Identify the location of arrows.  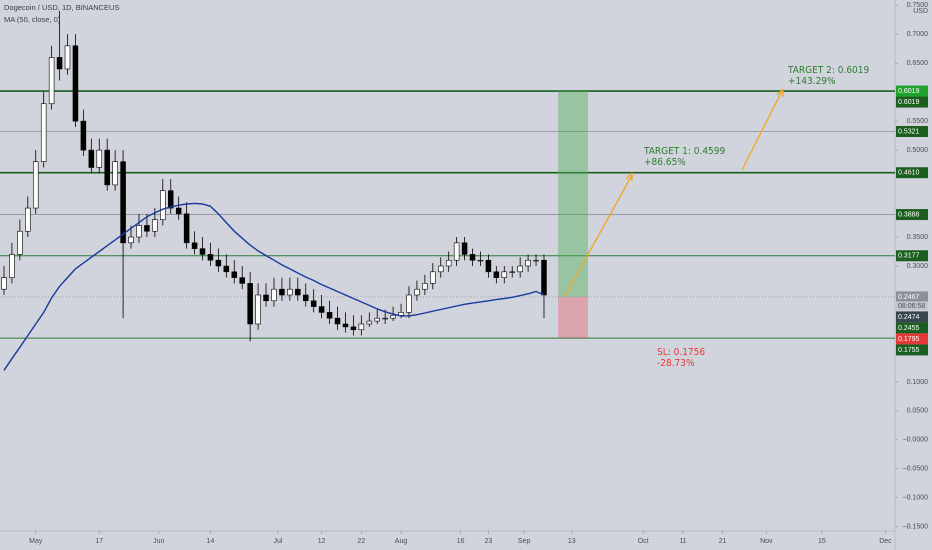
(674, 192).